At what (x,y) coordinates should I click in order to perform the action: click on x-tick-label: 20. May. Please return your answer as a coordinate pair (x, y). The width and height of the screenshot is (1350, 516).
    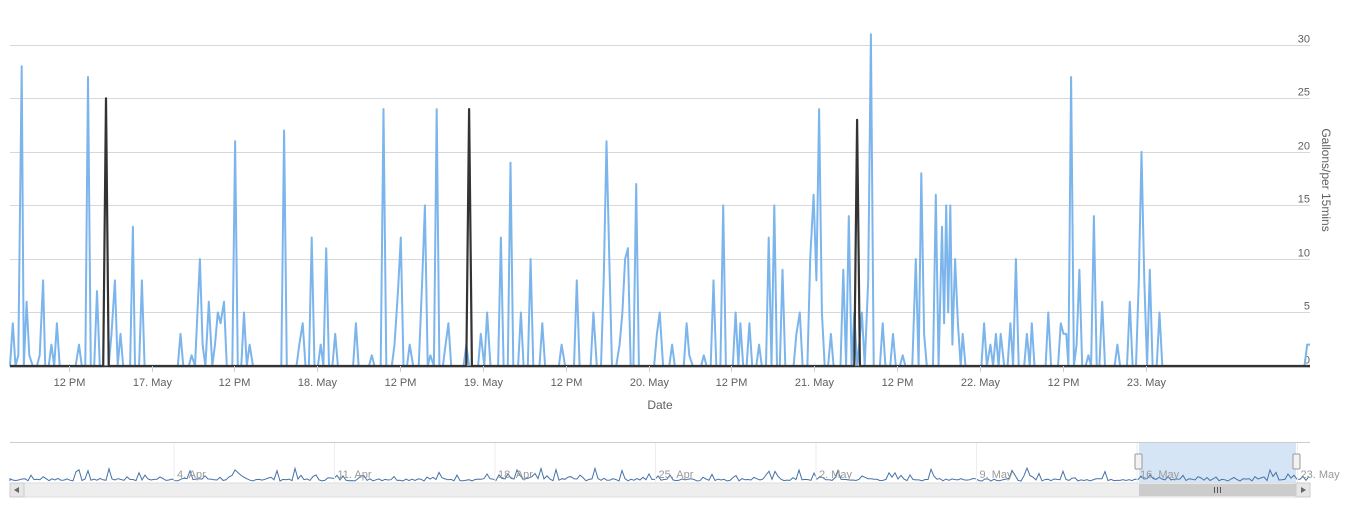
    Looking at the image, I should click on (650, 383).